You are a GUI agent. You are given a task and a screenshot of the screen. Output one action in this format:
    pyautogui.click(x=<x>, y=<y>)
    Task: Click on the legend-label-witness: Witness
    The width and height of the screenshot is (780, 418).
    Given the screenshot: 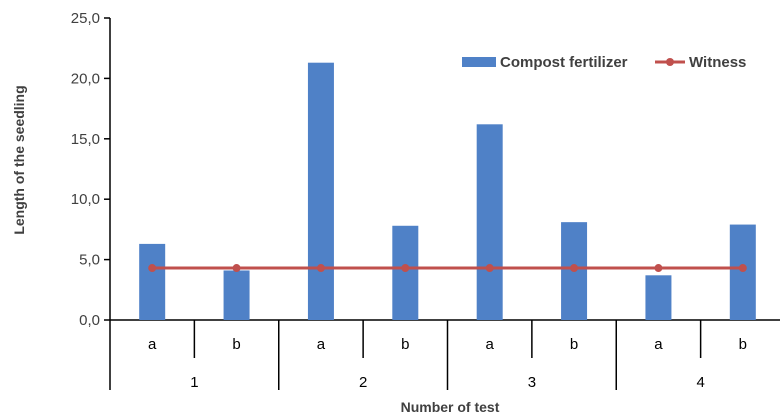 What is the action you would take?
    pyautogui.click(x=717, y=62)
    